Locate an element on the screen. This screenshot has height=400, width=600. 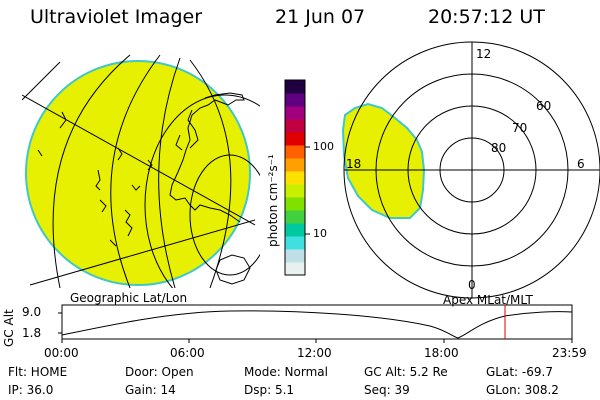
app-title: Ultraviolet Imager is located at coordinates (116, 17).